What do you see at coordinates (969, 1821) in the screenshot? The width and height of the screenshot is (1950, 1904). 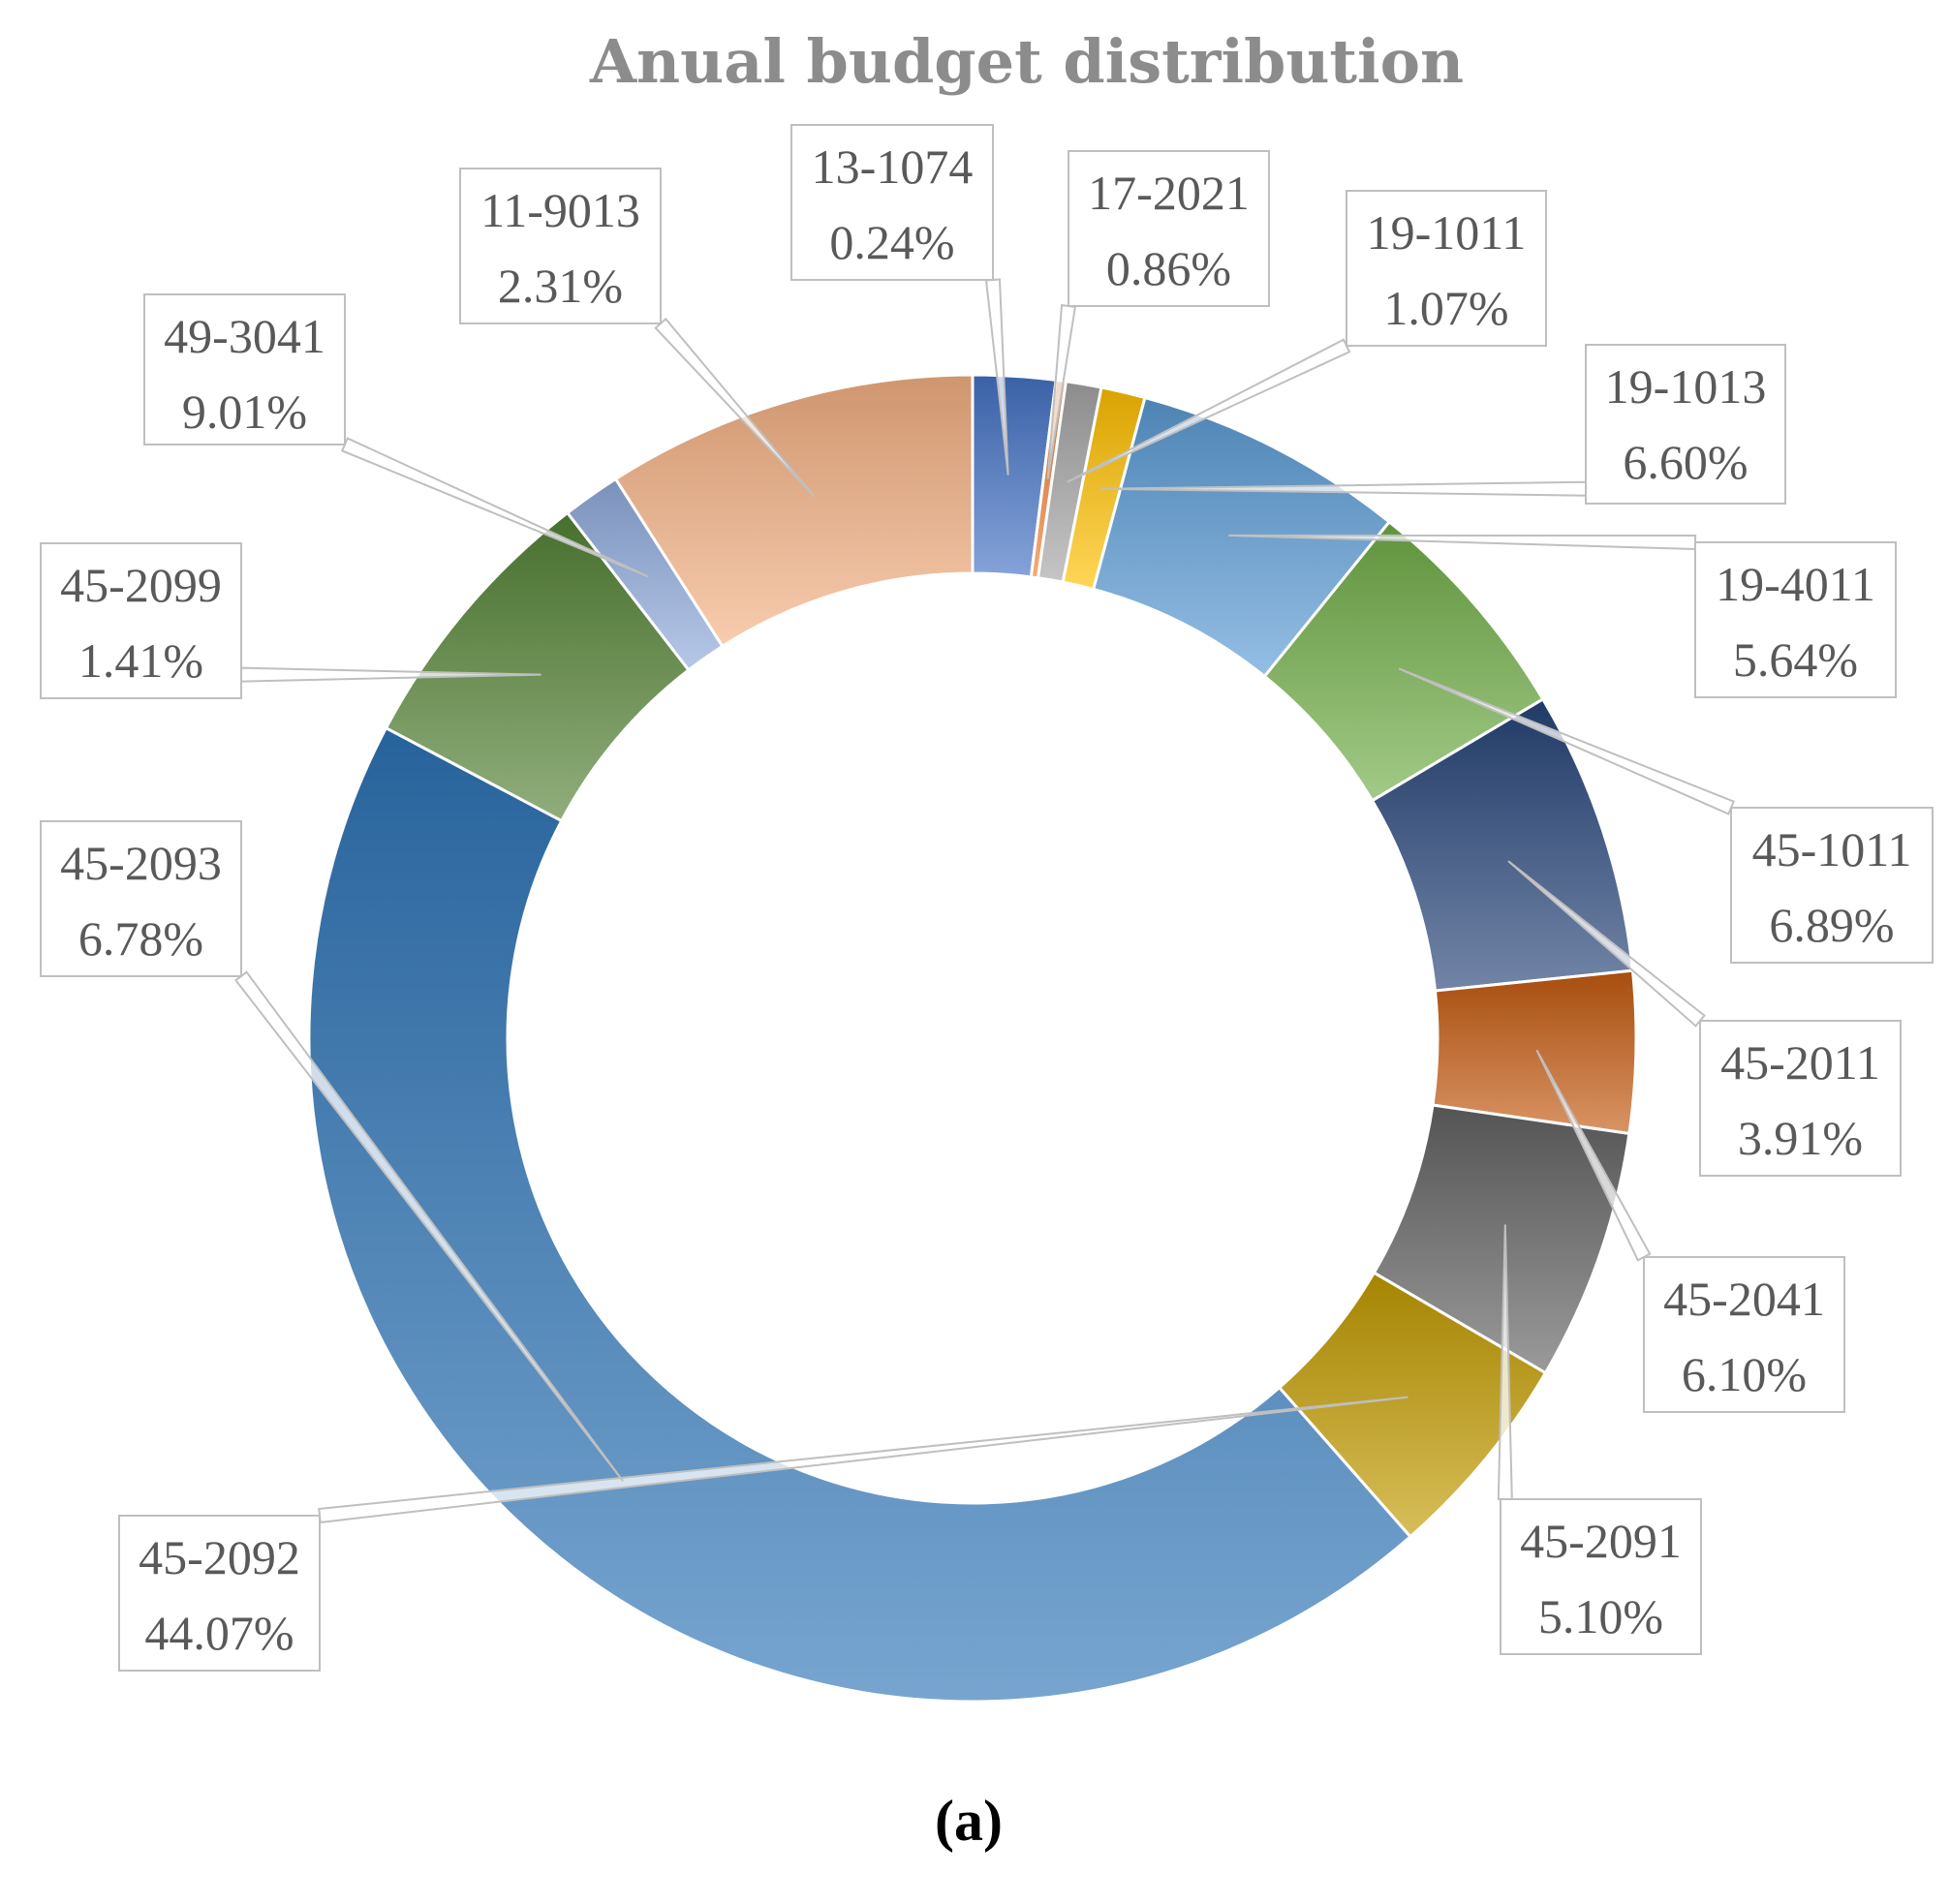 I see `figure-caption: (a)` at bounding box center [969, 1821].